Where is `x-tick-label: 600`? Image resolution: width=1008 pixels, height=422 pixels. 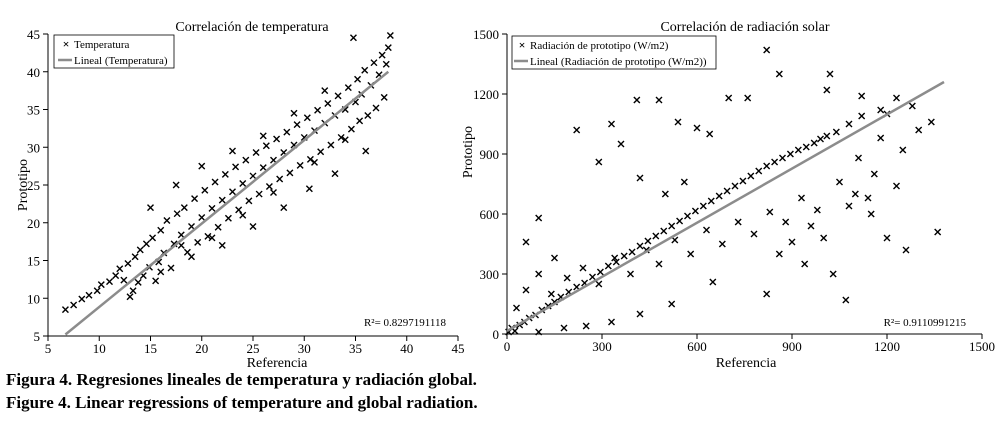 x-tick-label: 600 is located at coordinates (697, 346).